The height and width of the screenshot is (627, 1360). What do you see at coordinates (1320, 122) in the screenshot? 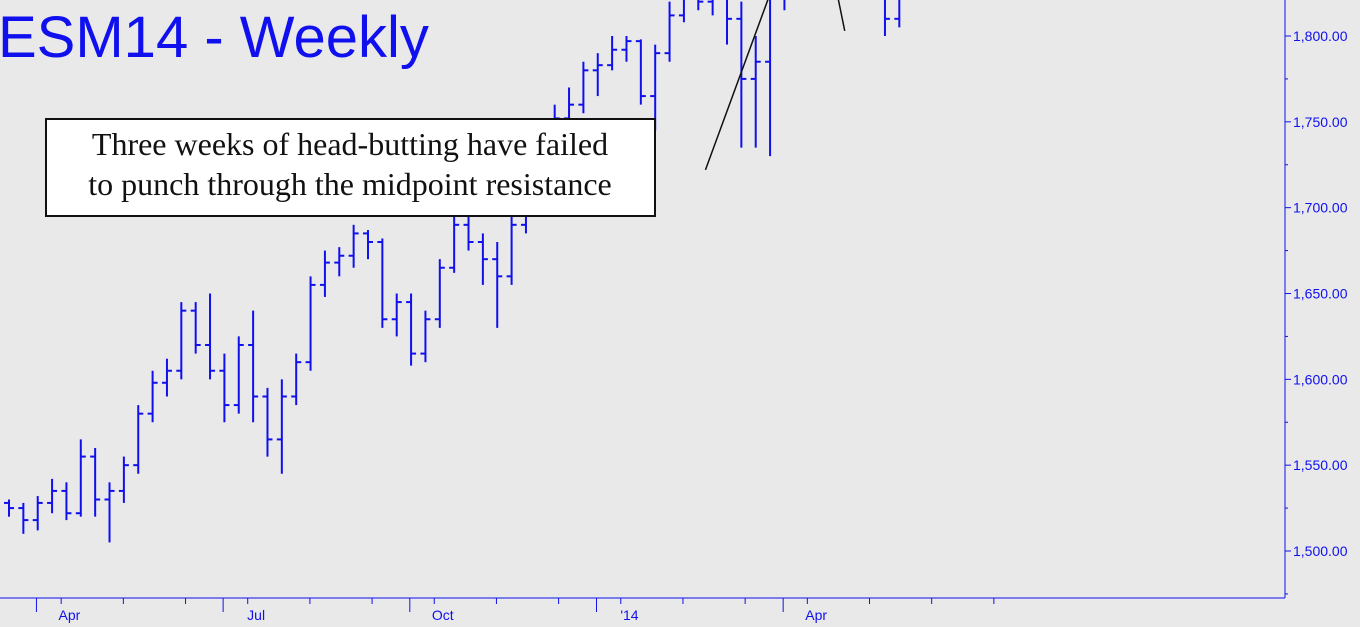
I see `y-tick-label: 1,750.00` at bounding box center [1320, 122].